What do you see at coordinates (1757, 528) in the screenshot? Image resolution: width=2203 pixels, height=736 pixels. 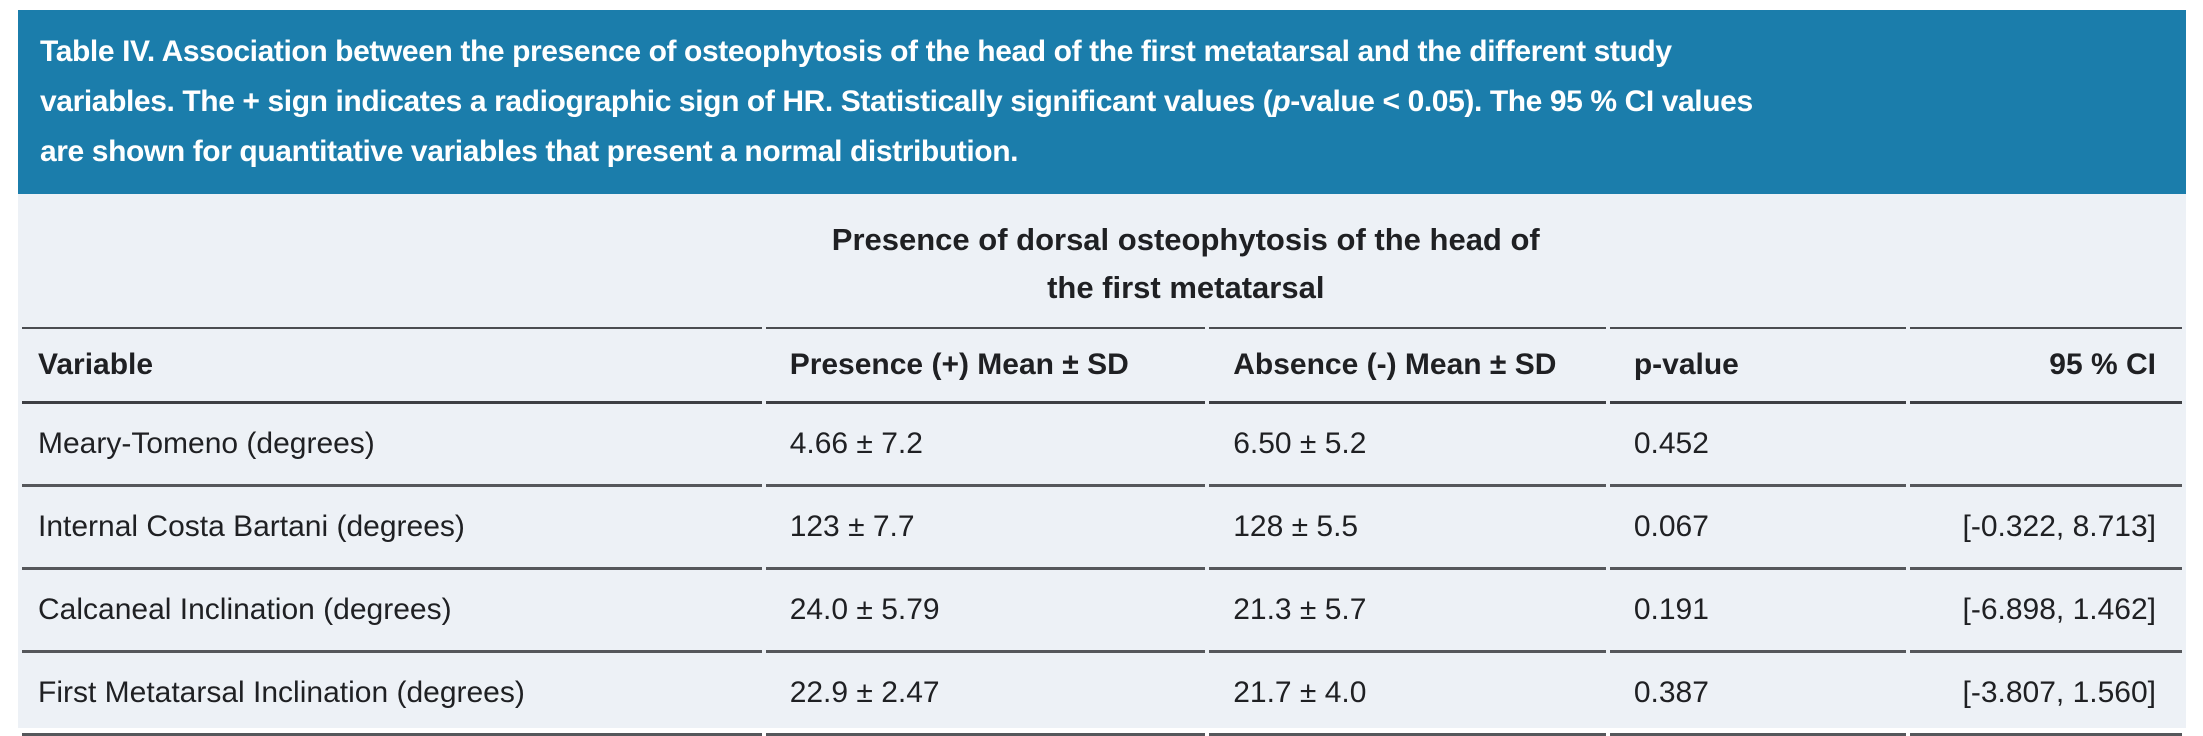 I see `cell-p-value: 0.067` at bounding box center [1757, 528].